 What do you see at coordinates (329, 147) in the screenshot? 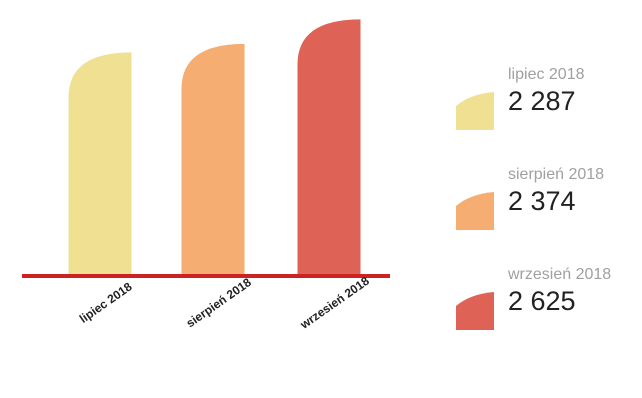
I see `bar-wrzesien` at bounding box center [329, 147].